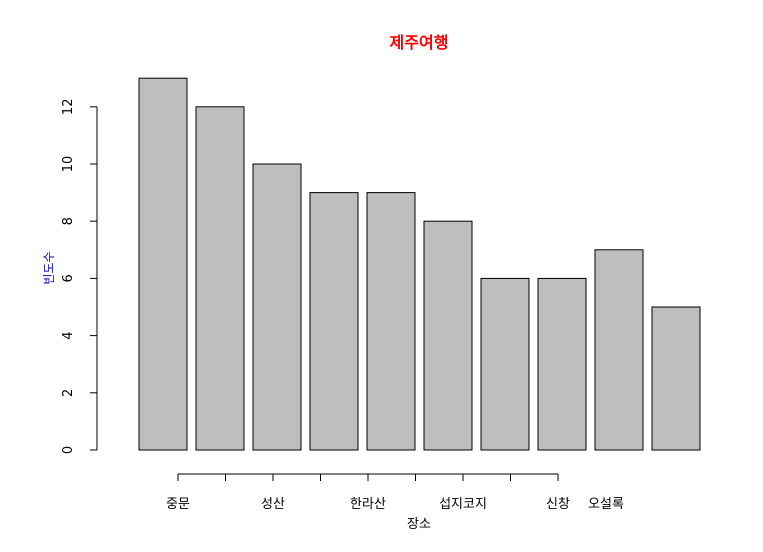  What do you see at coordinates (68, 107) in the screenshot?
I see `y-tick-label: 12` at bounding box center [68, 107].